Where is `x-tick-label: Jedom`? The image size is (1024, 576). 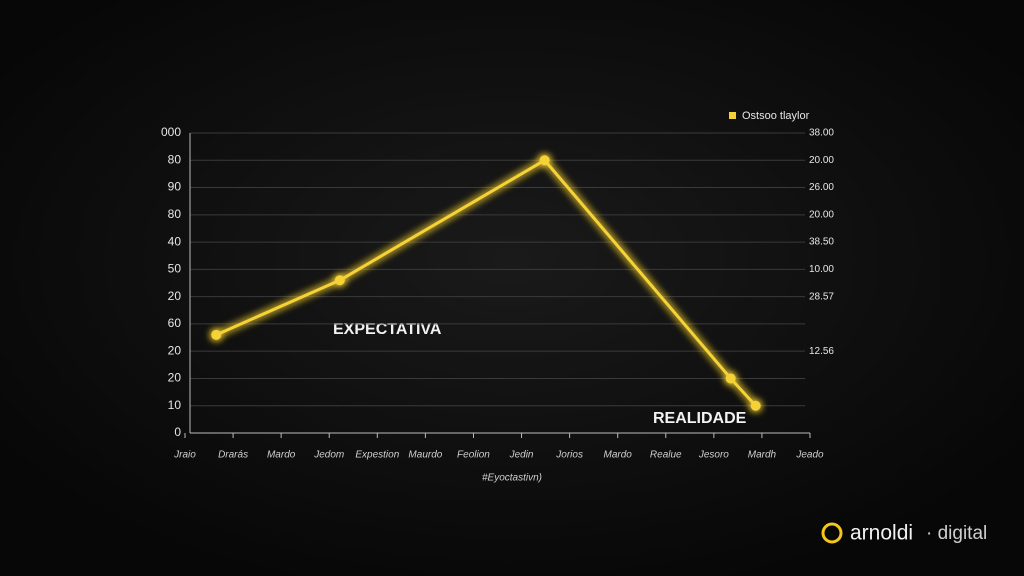
x-tick-label: Jedom is located at coordinates (328, 455).